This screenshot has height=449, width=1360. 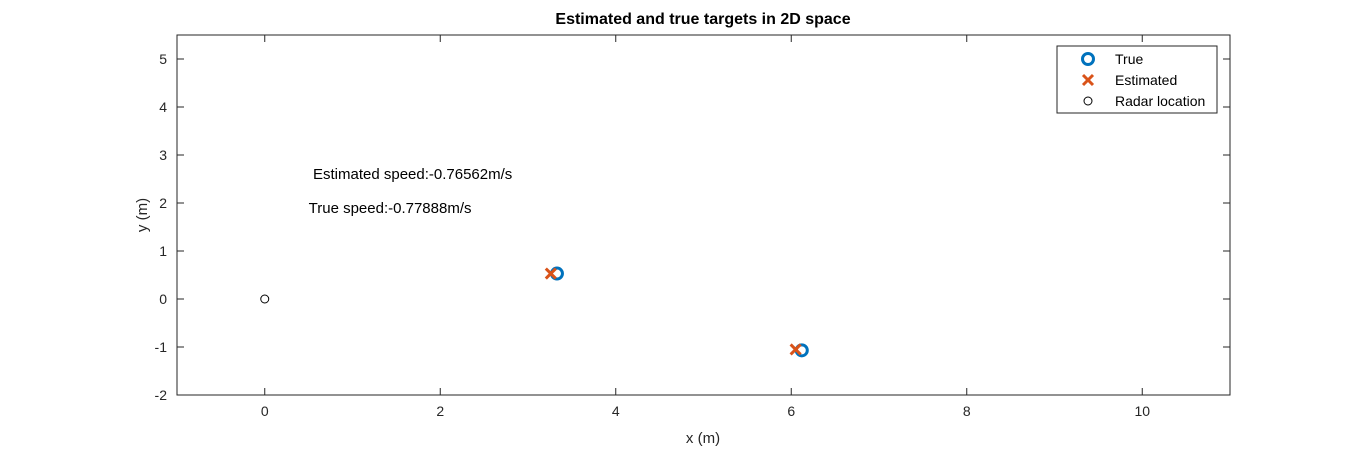 I want to click on y-tick-label: 1, so click(x=163, y=251).